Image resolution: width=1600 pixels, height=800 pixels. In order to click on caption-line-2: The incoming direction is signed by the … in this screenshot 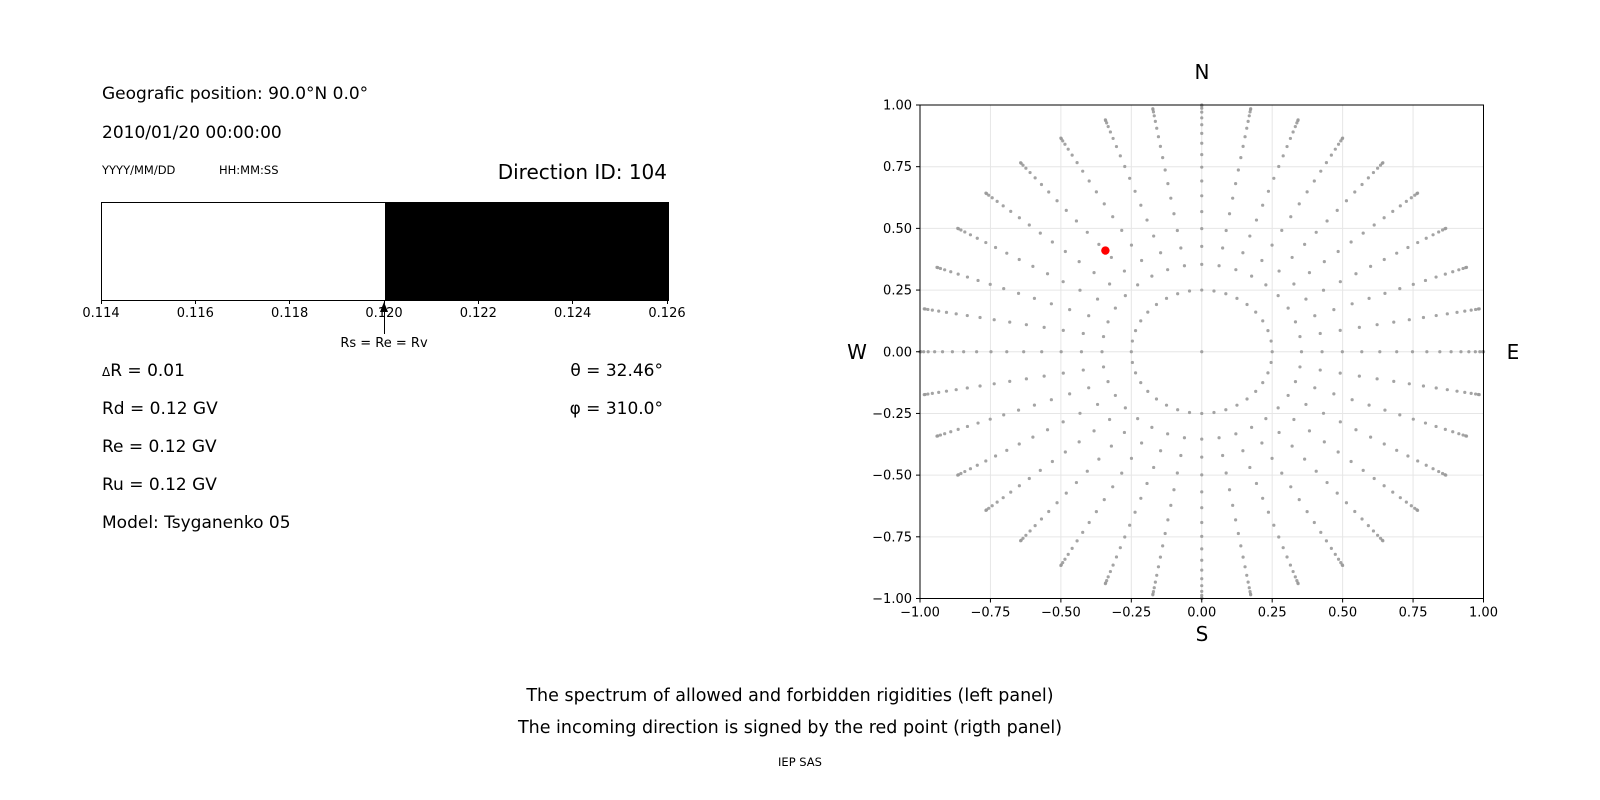, I will do `click(790, 728)`.